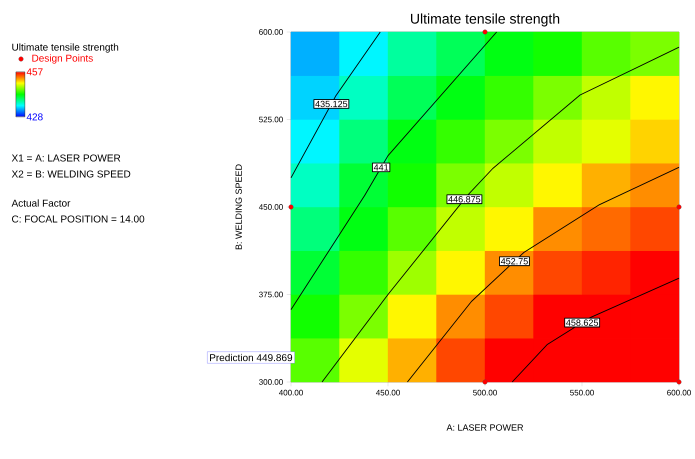 Image resolution: width=695 pixels, height=459 pixels. Describe the element at coordinates (271, 119) in the screenshot. I see `y-tick-label: 525.00` at that location.